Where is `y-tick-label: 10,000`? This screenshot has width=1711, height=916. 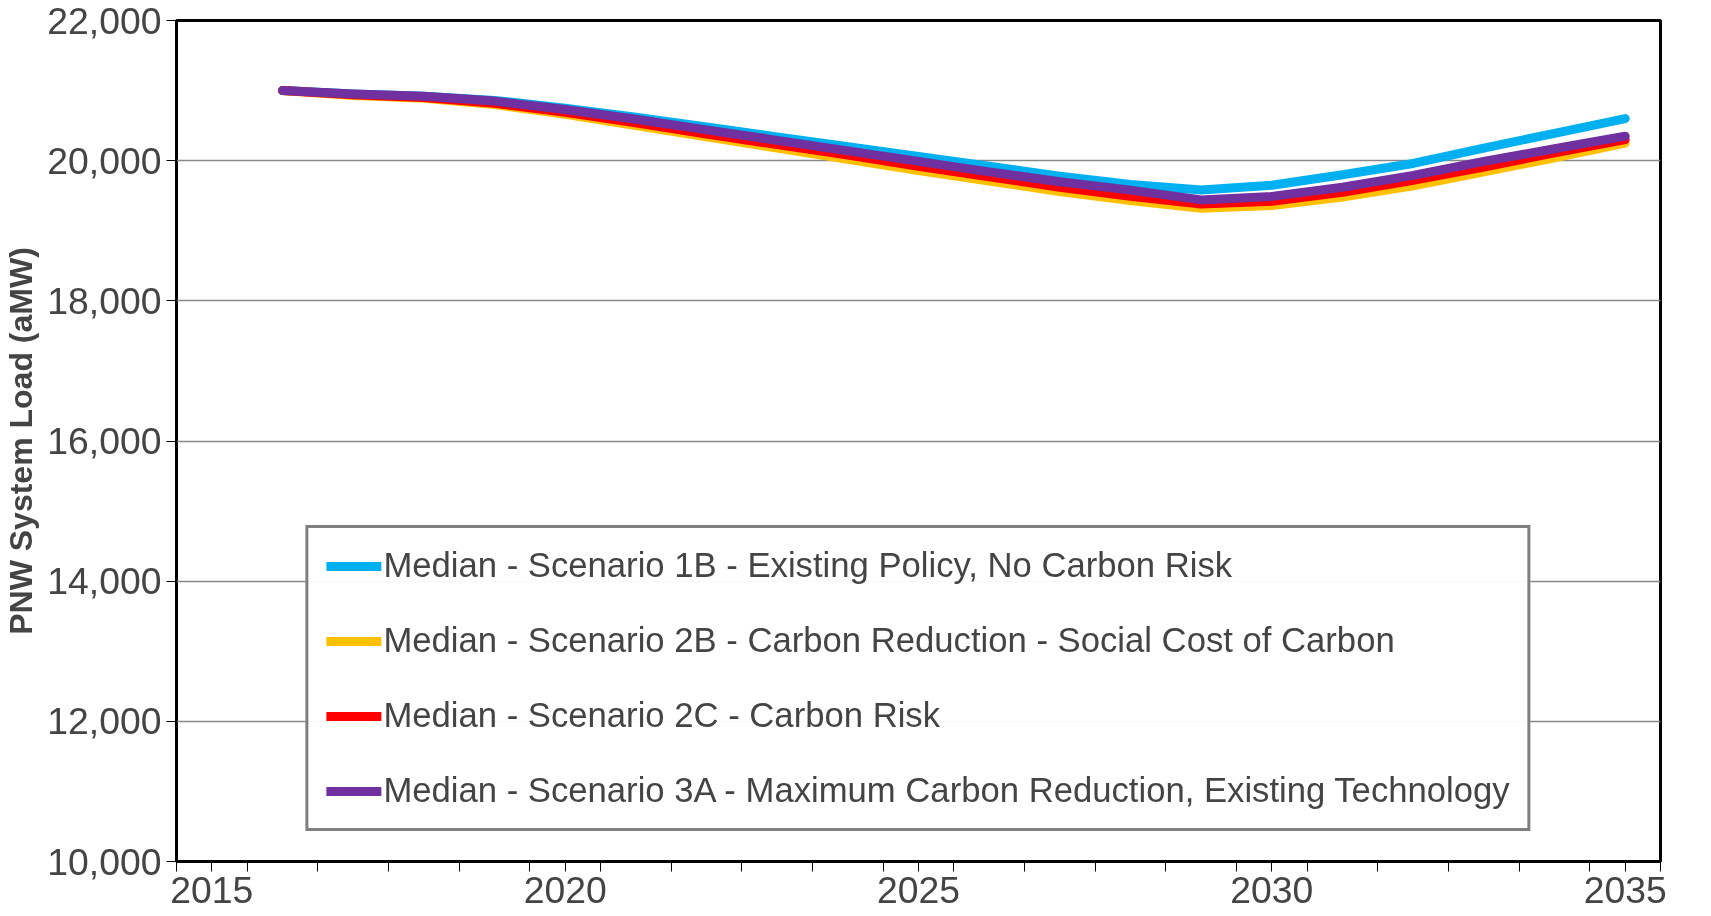 y-tick-label: 10,000 is located at coordinates (104, 861).